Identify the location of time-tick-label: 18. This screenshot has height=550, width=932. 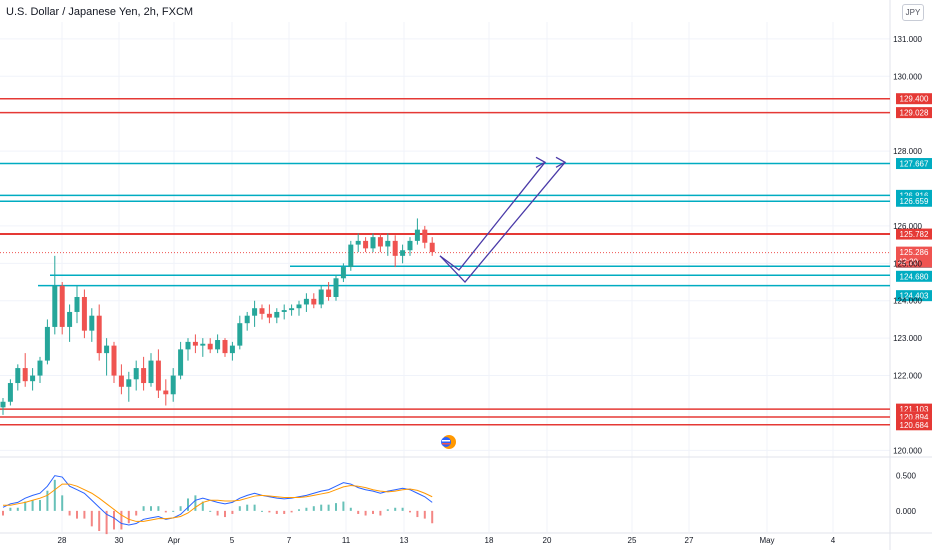
(489, 540).